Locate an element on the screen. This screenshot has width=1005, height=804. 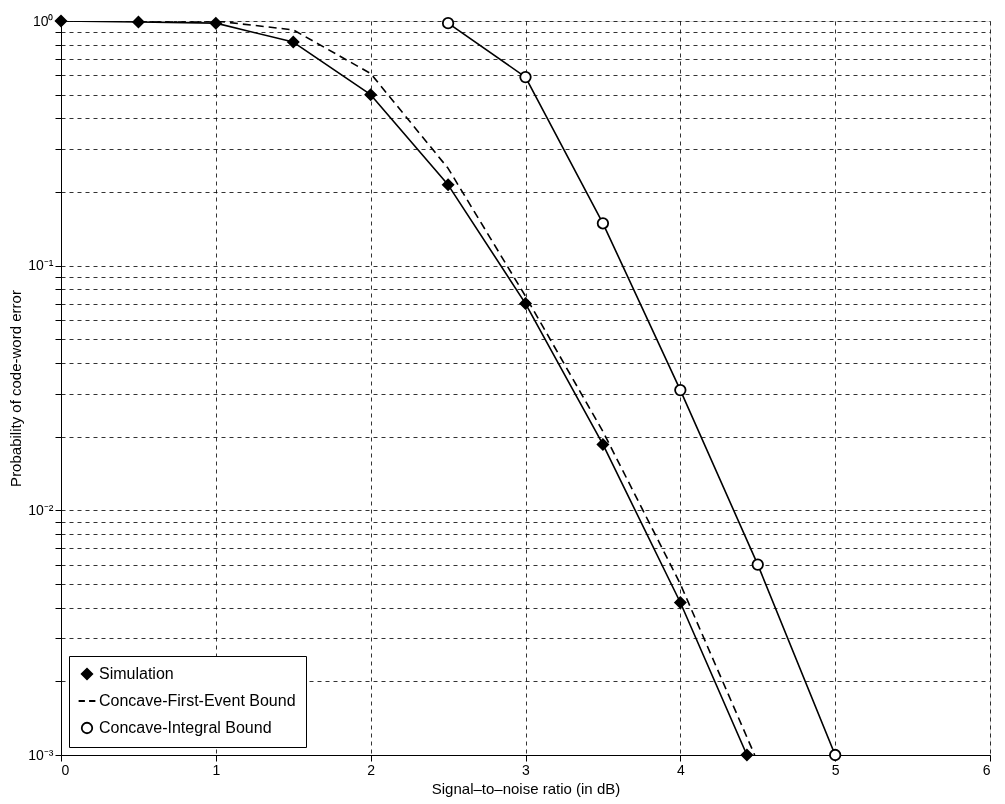
y-axis-title: Probability of code-word error is located at coordinates (16, 388).